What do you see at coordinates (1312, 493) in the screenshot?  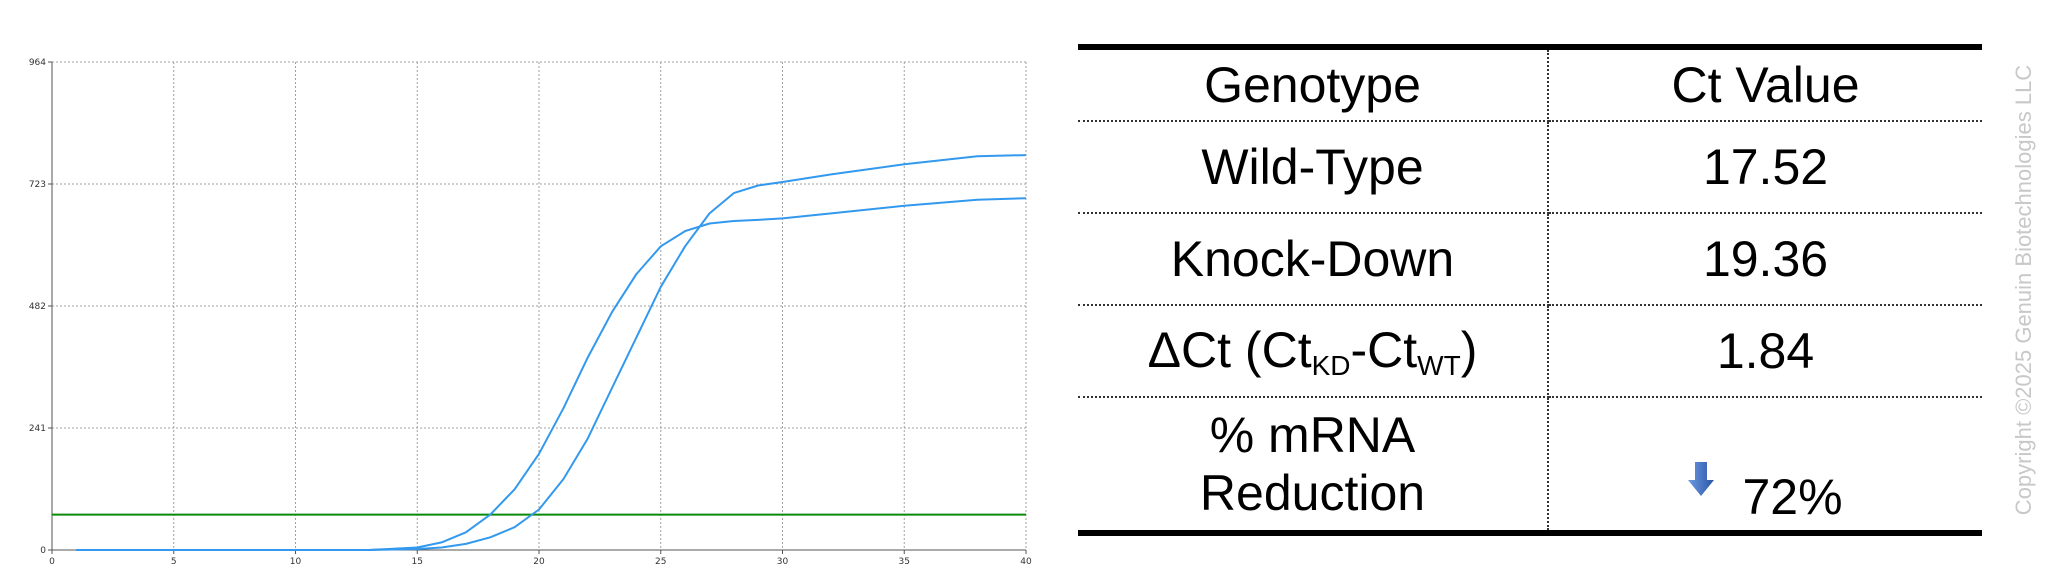 I see `reduction-label-line2: Reduction` at bounding box center [1312, 493].